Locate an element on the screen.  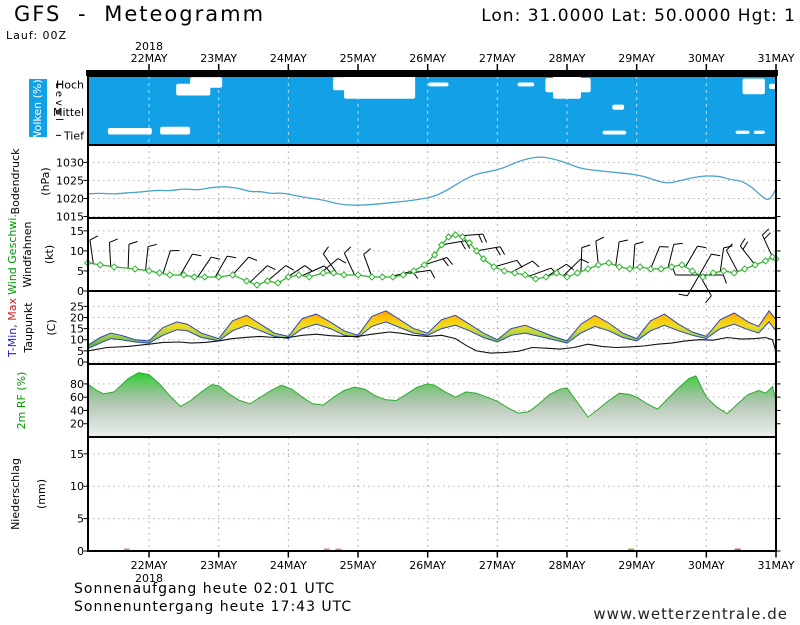
sunset-text: Sonnenuntergang heute 17:43 UTC is located at coordinates (213, 607).